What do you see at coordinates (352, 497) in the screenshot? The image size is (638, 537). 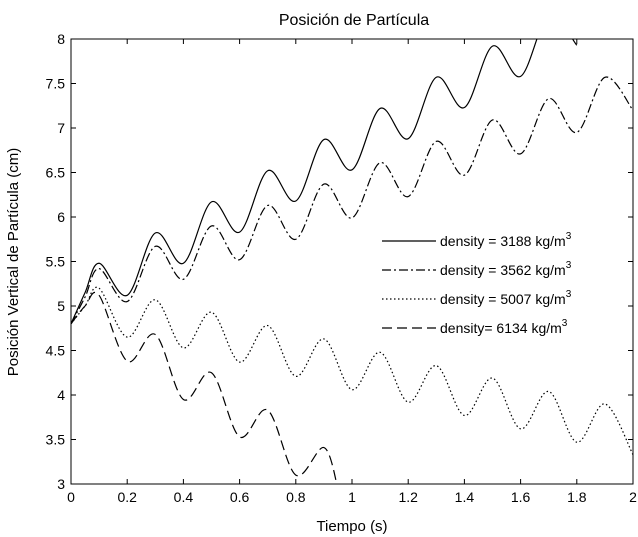 I see `x-tick-label: 1` at bounding box center [352, 497].